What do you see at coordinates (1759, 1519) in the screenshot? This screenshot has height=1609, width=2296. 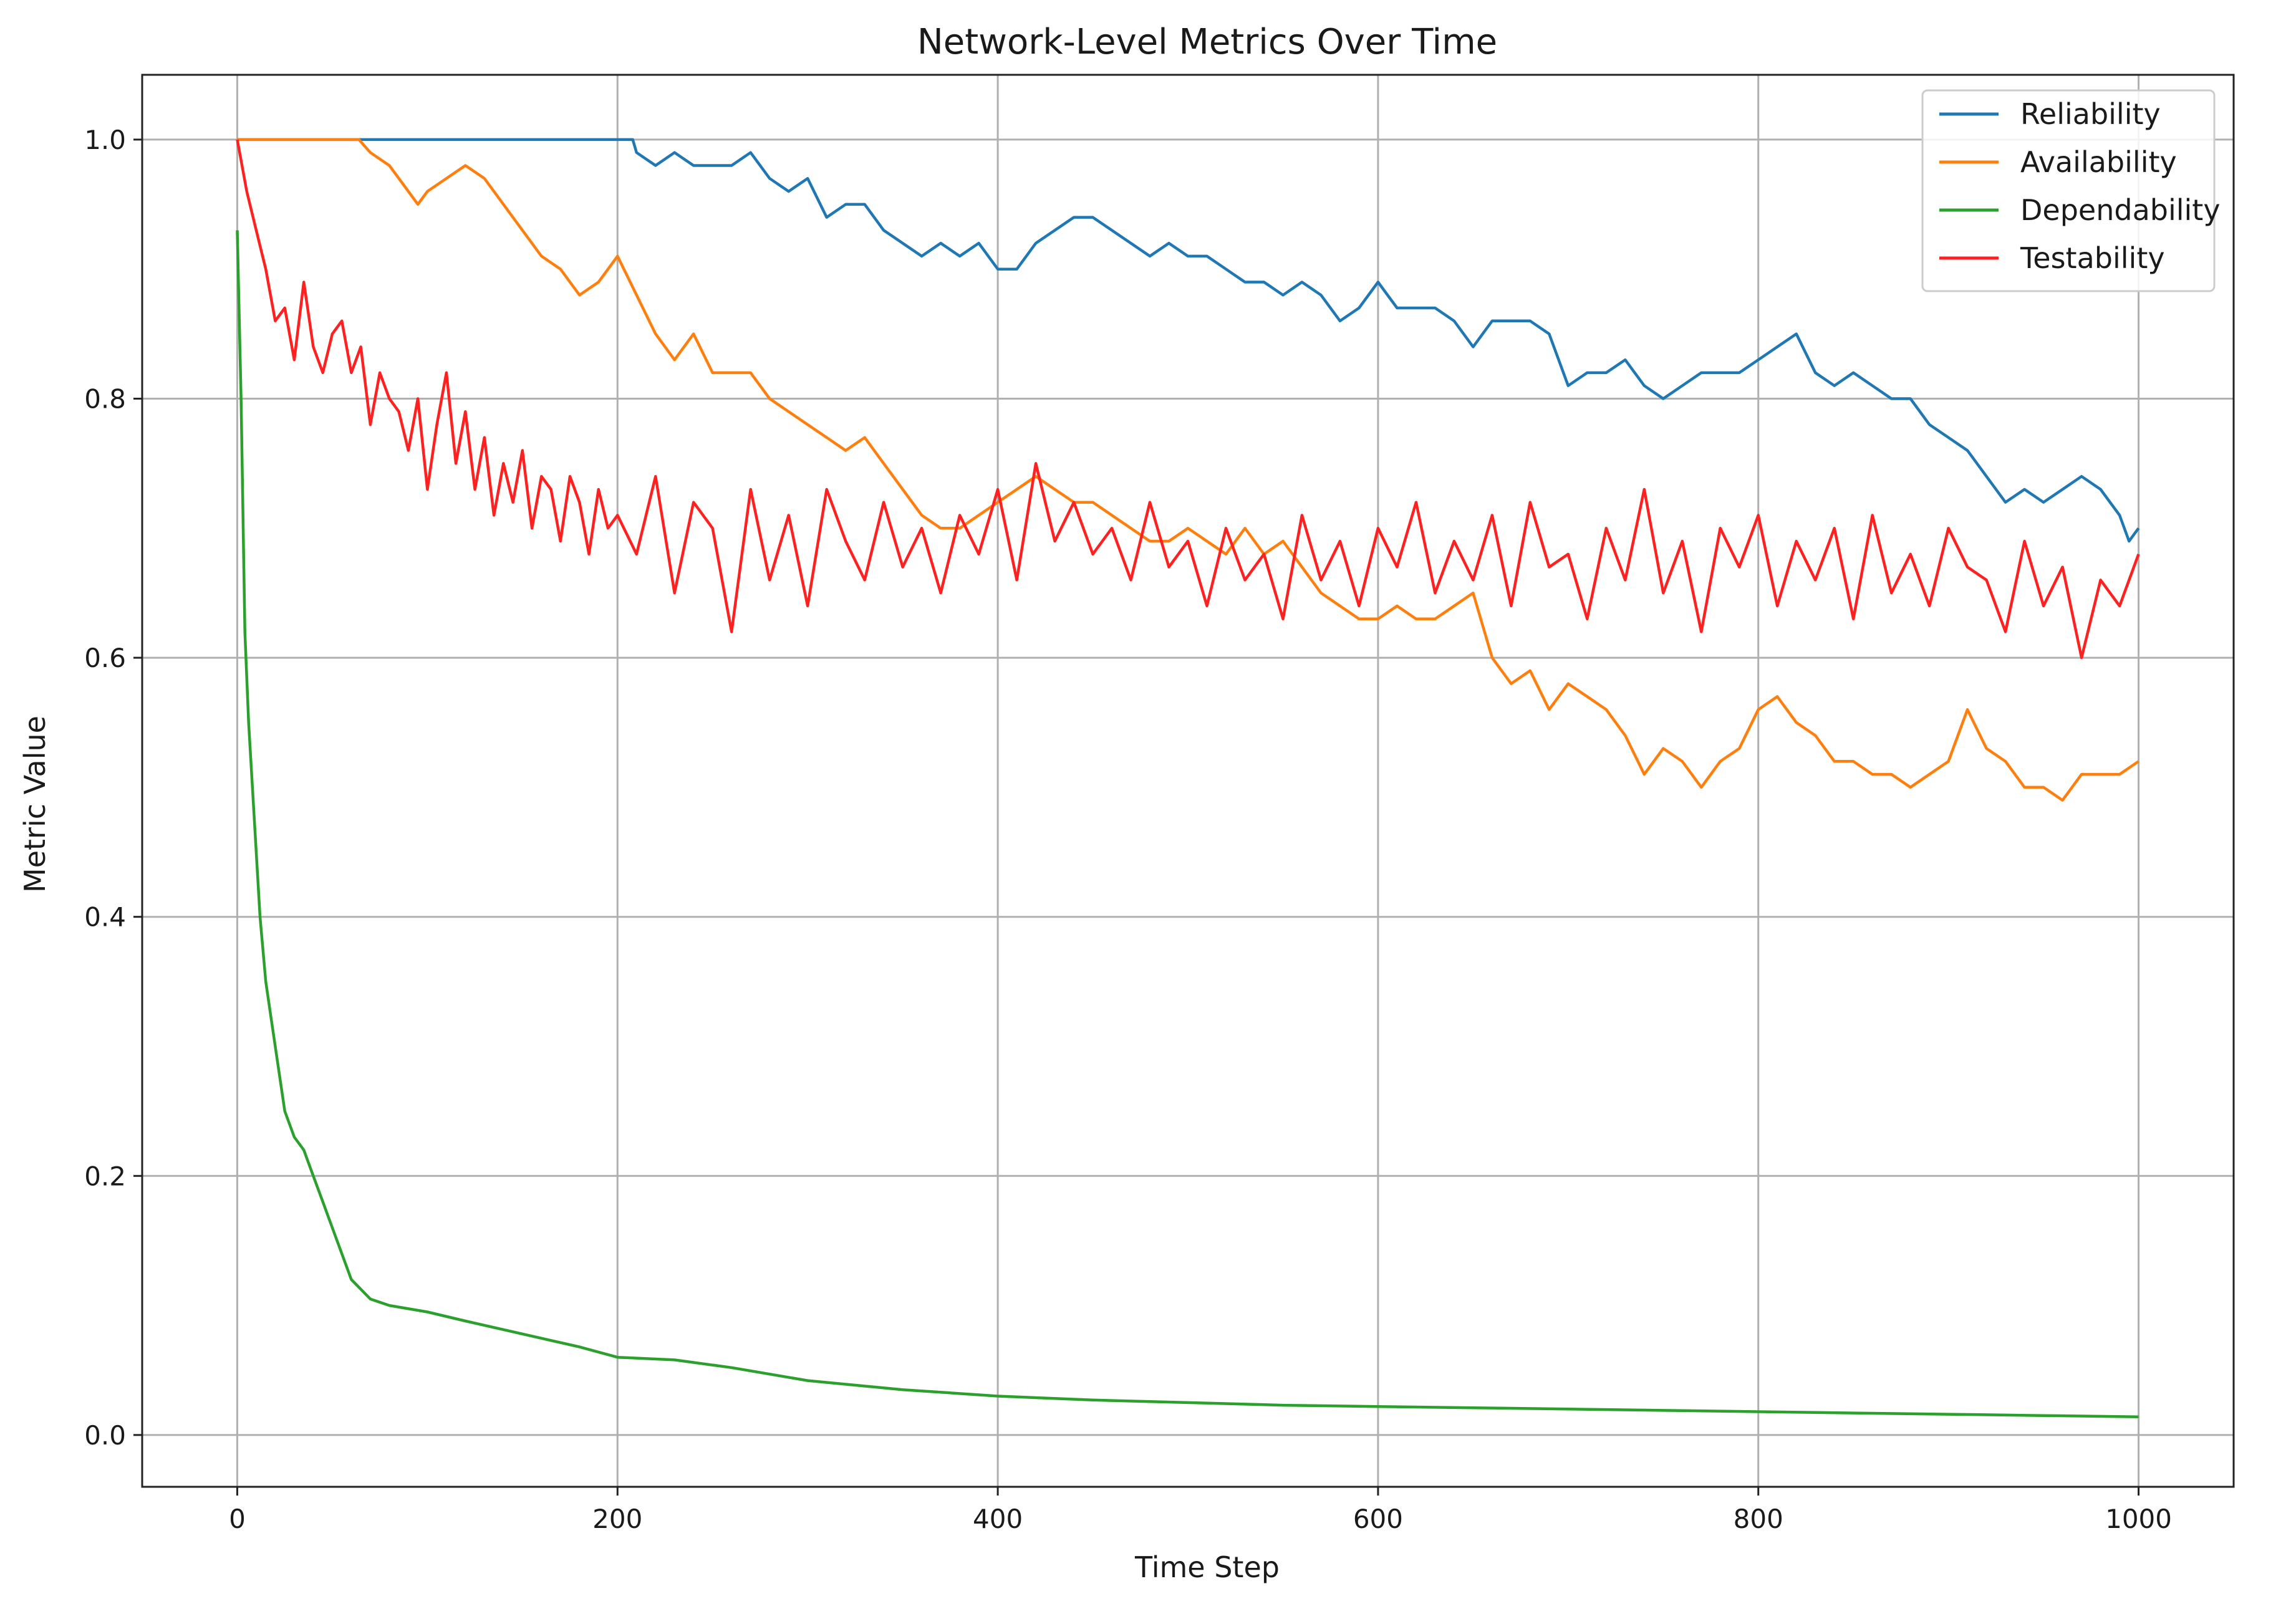 I see `x-tick-label: 800` at bounding box center [1759, 1519].